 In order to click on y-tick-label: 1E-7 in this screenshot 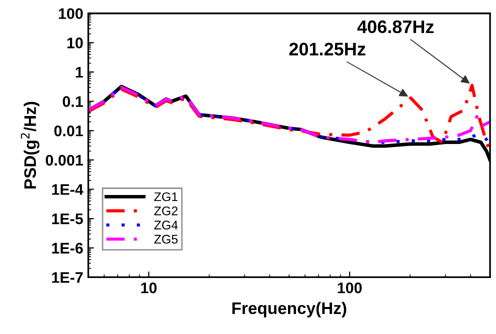, I will do `click(67, 277)`.